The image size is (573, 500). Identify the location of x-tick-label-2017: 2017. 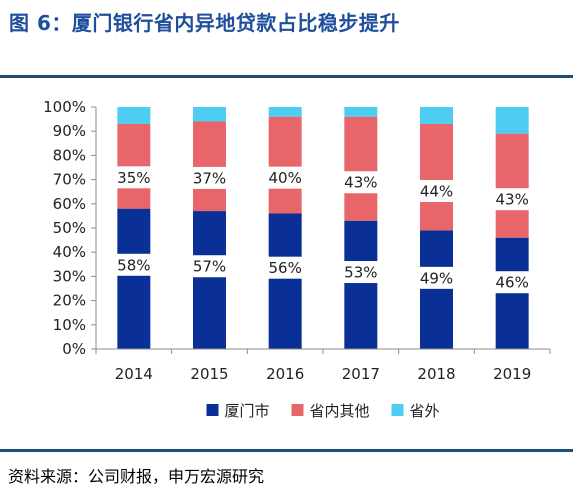
(361, 374).